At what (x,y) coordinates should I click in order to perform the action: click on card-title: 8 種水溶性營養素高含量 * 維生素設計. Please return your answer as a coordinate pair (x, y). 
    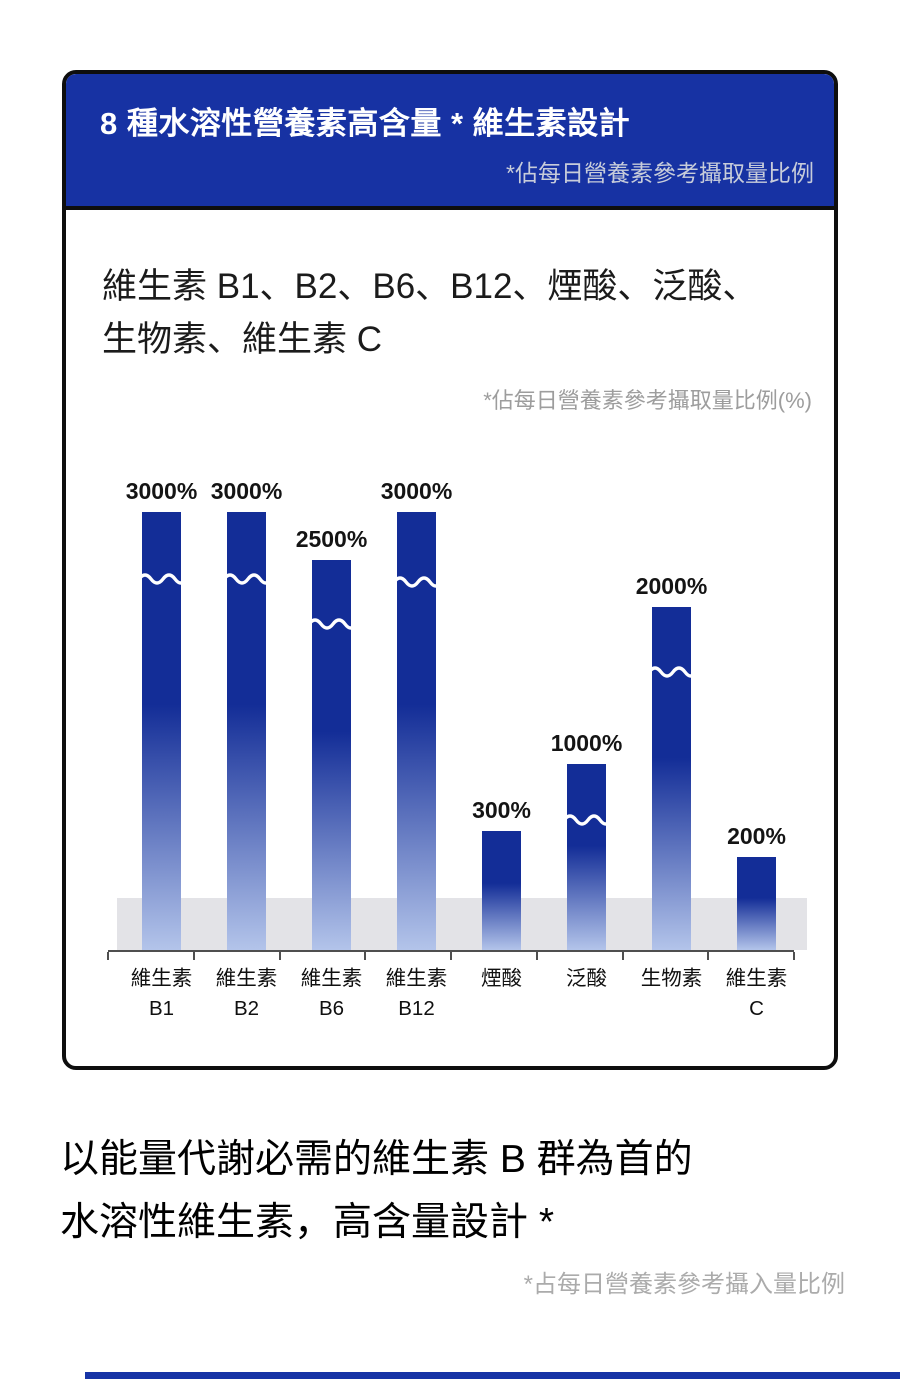
    Looking at the image, I should click on (365, 123).